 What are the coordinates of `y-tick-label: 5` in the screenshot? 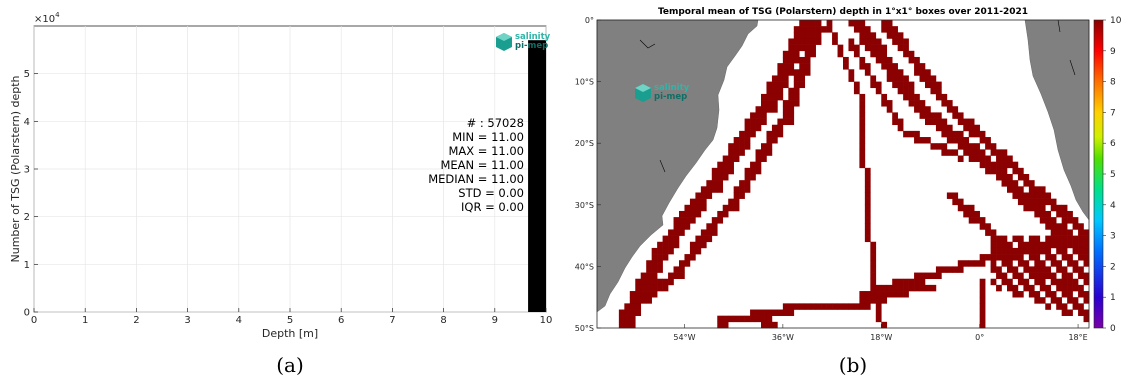 It's located at (27, 74).